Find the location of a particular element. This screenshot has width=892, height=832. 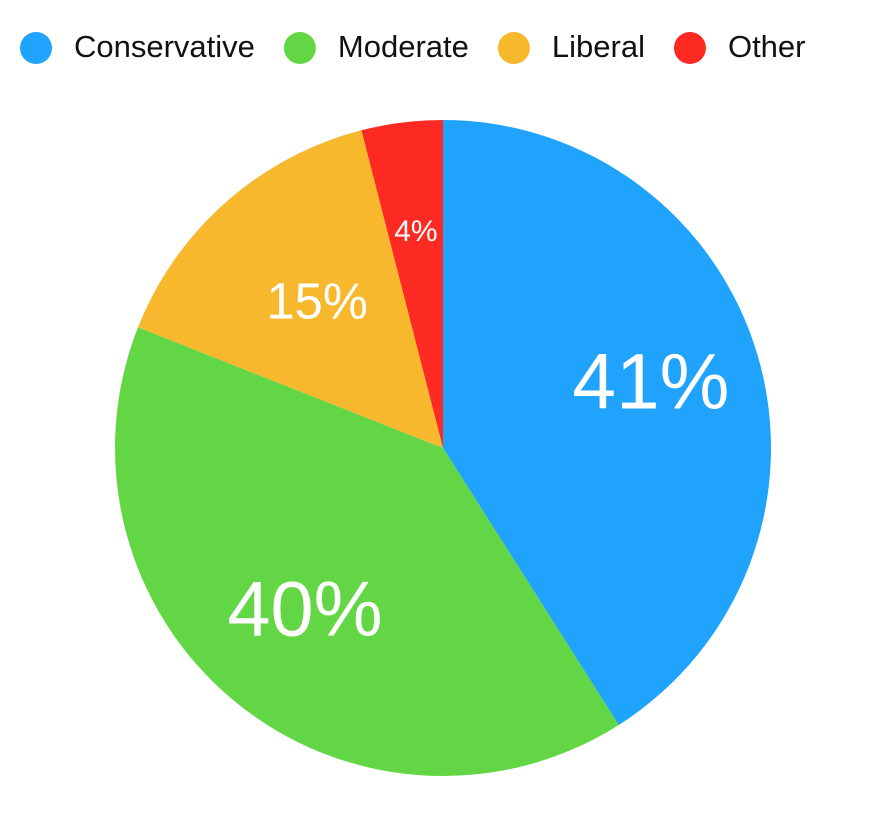

legend-label: Conservative is located at coordinates (164, 46).